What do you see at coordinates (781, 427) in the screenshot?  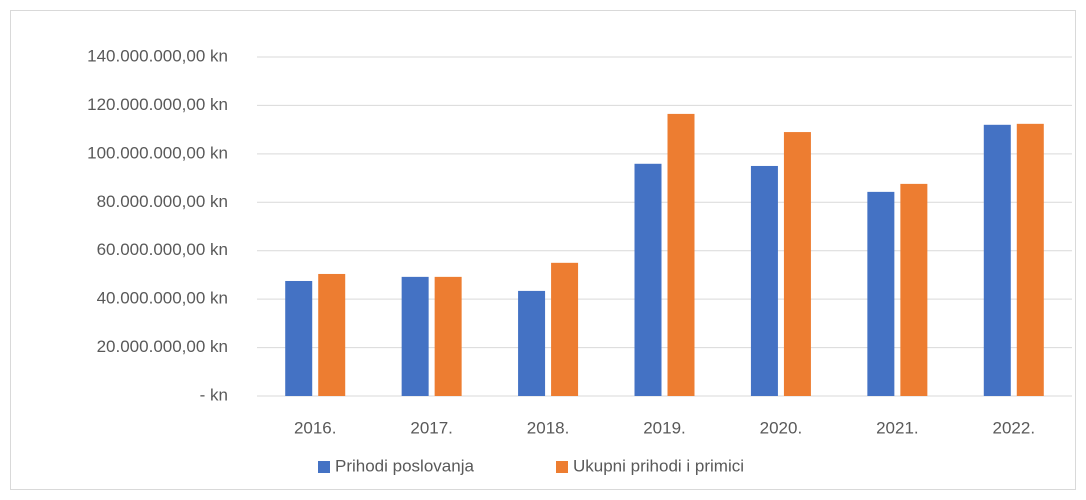 I see `x-tick-label: 2020.` at bounding box center [781, 427].